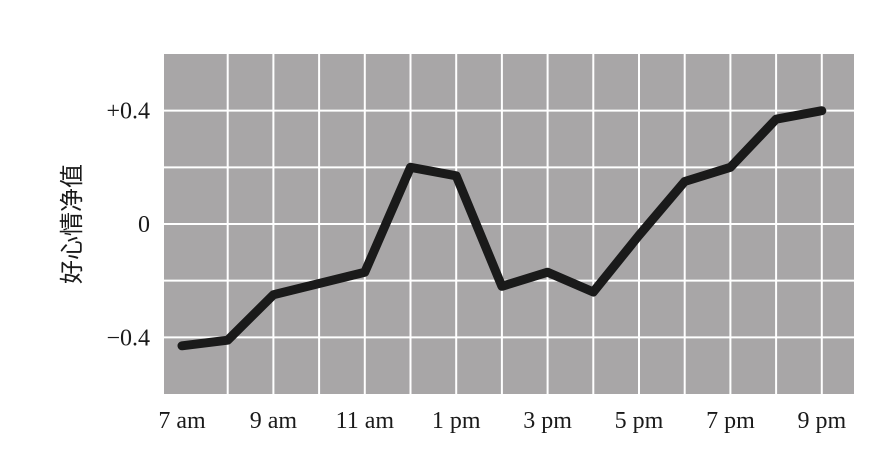 The image size is (886, 450). What do you see at coordinates (72, 224) in the screenshot?
I see `y-axis-title: 好心情净值` at bounding box center [72, 224].